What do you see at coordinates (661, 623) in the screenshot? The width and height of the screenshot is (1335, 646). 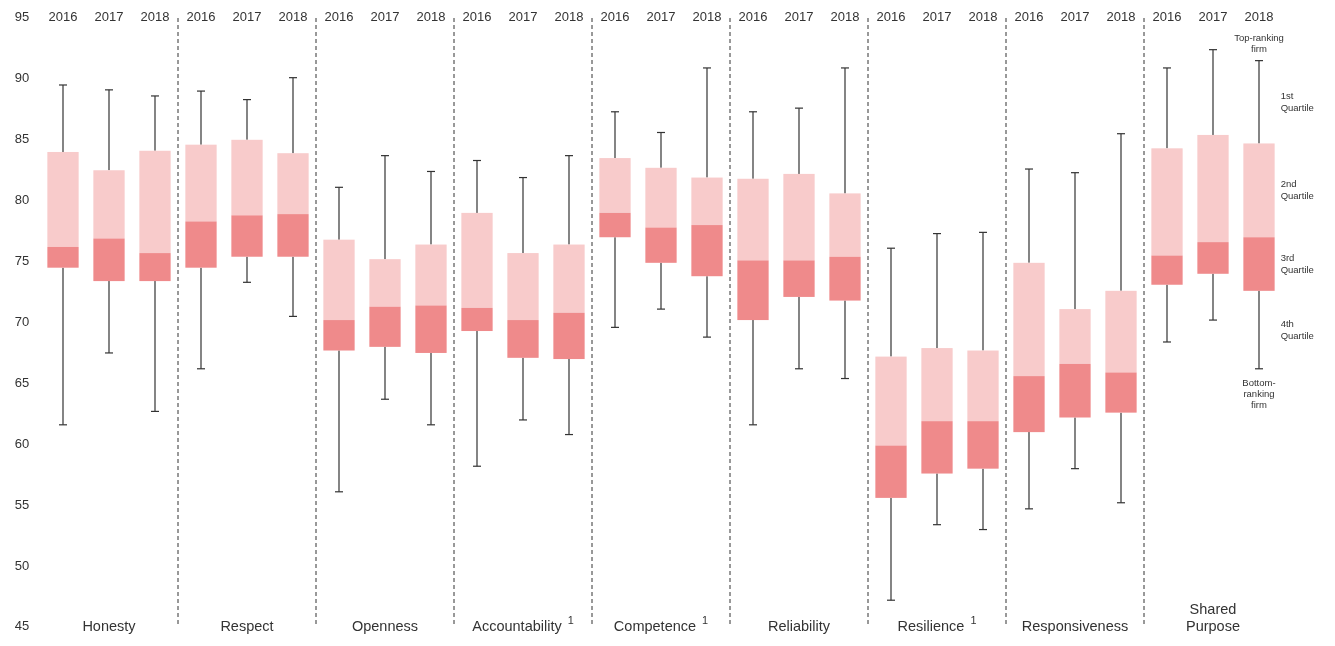 I see `x-axis-title: Competence$^{1}$` at bounding box center [661, 623].